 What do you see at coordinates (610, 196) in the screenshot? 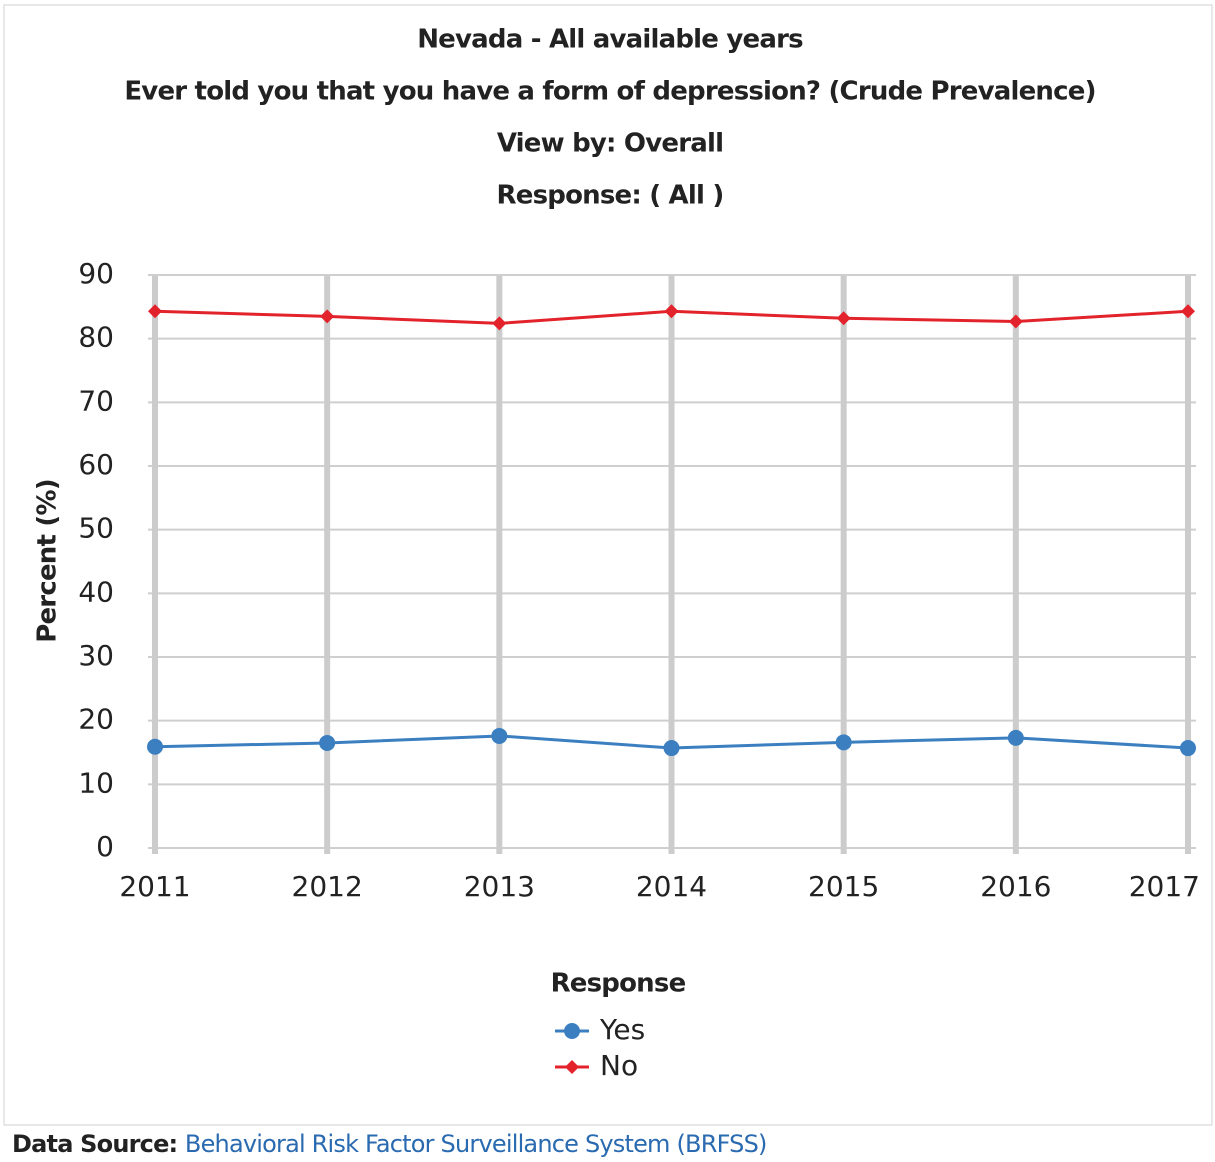
I see `annotation: Response: ( All )` at bounding box center [610, 196].